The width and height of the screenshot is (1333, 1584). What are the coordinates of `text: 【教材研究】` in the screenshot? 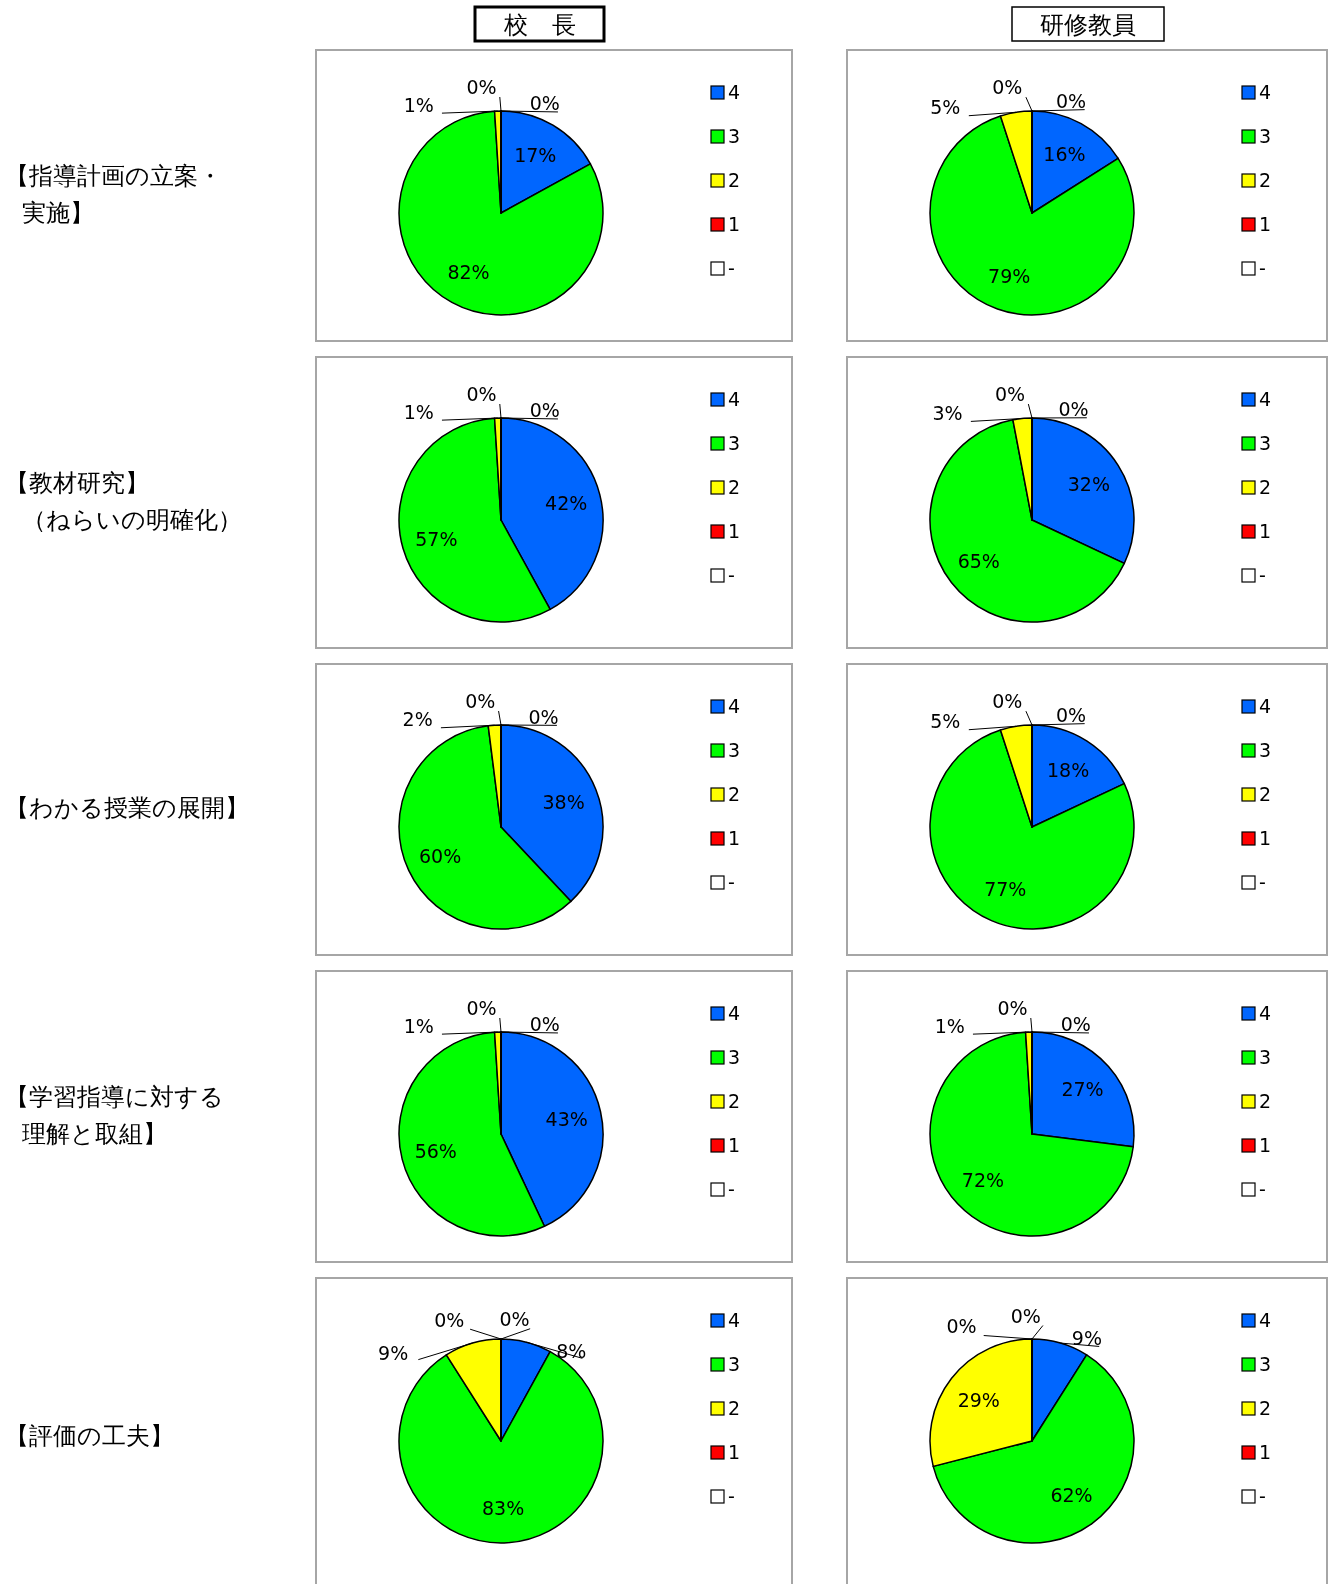 It's located at (77, 482).